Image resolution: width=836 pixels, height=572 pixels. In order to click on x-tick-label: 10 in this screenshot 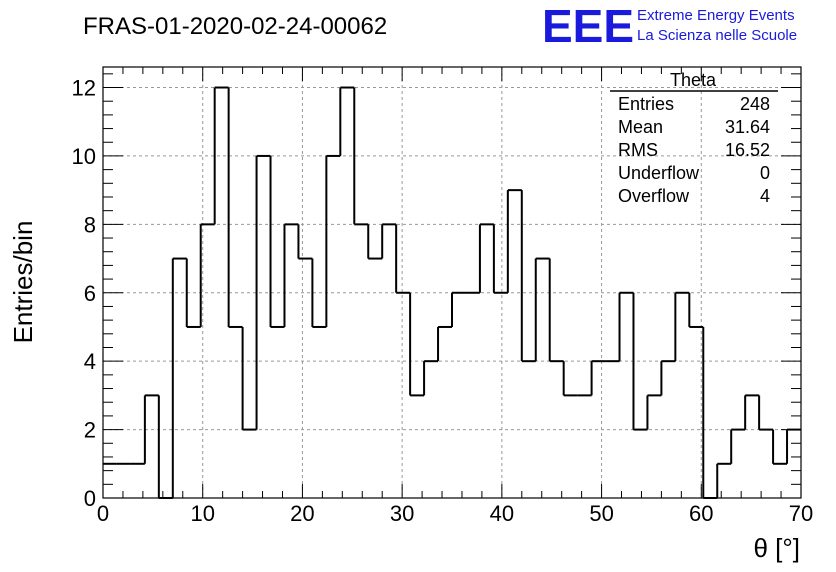, I will do `click(202, 513)`.